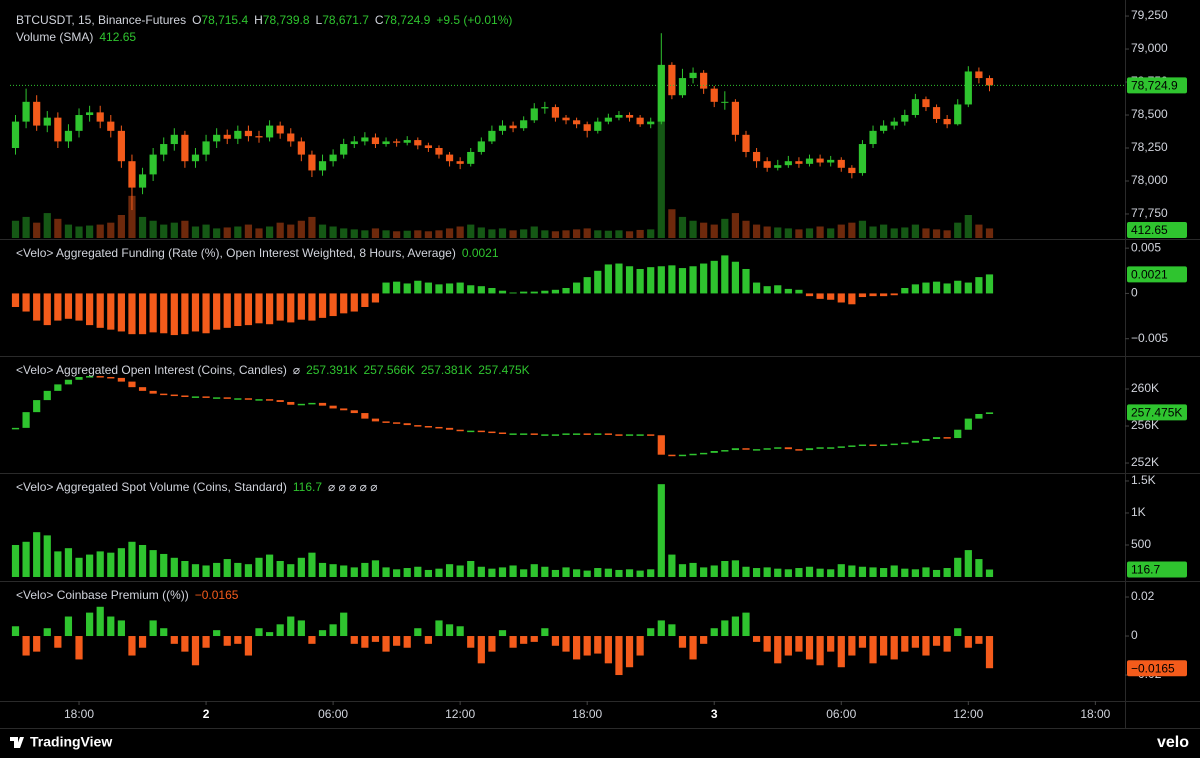  Describe the element at coordinates (1157, 668) in the screenshot. I see `last-value-box` at that location.